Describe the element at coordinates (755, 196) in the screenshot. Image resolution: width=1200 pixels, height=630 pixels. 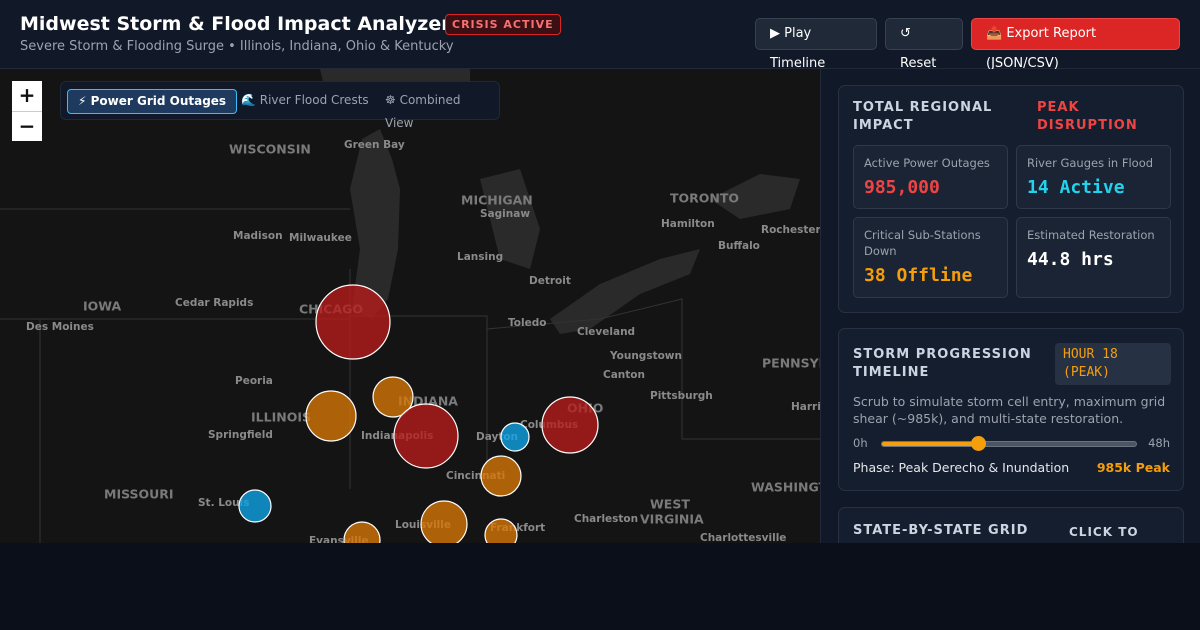
I see `lake-ontario` at that location.